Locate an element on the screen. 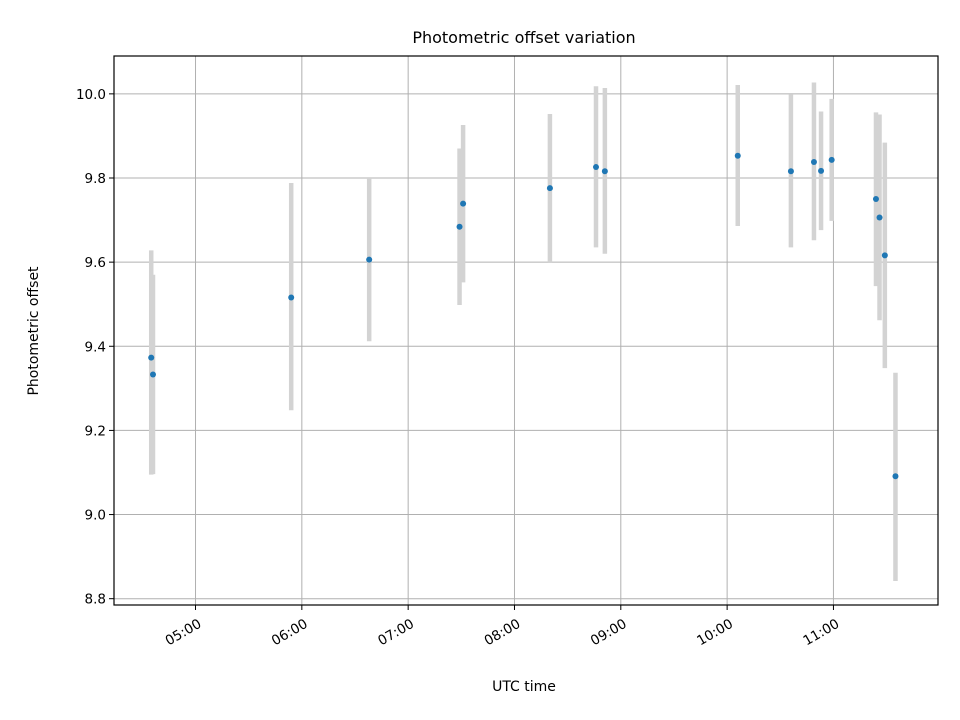 This screenshot has width=960, height=720. chart-title: Photometric offset variation is located at coordinates (523, 37).